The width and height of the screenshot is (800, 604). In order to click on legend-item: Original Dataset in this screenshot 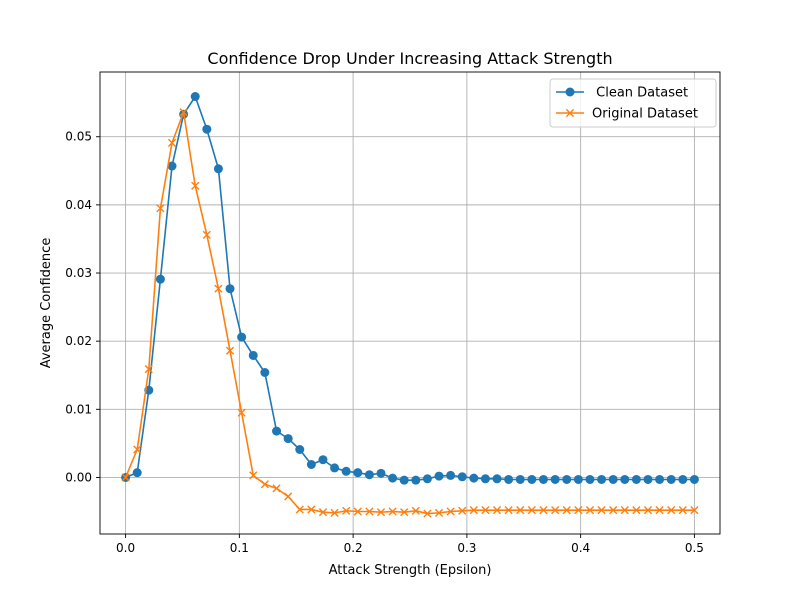, I will do `click(627, 114)`.